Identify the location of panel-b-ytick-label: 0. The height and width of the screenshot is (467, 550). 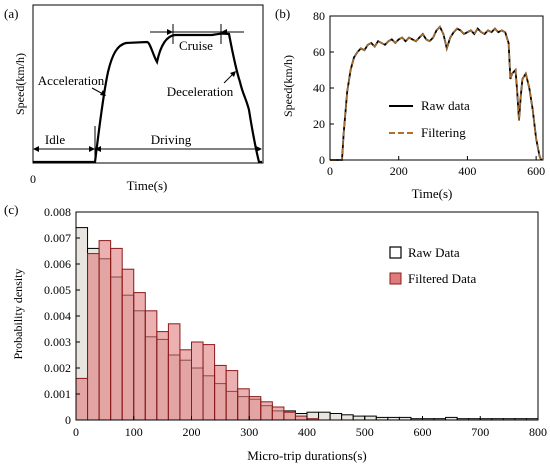
(322, 160).